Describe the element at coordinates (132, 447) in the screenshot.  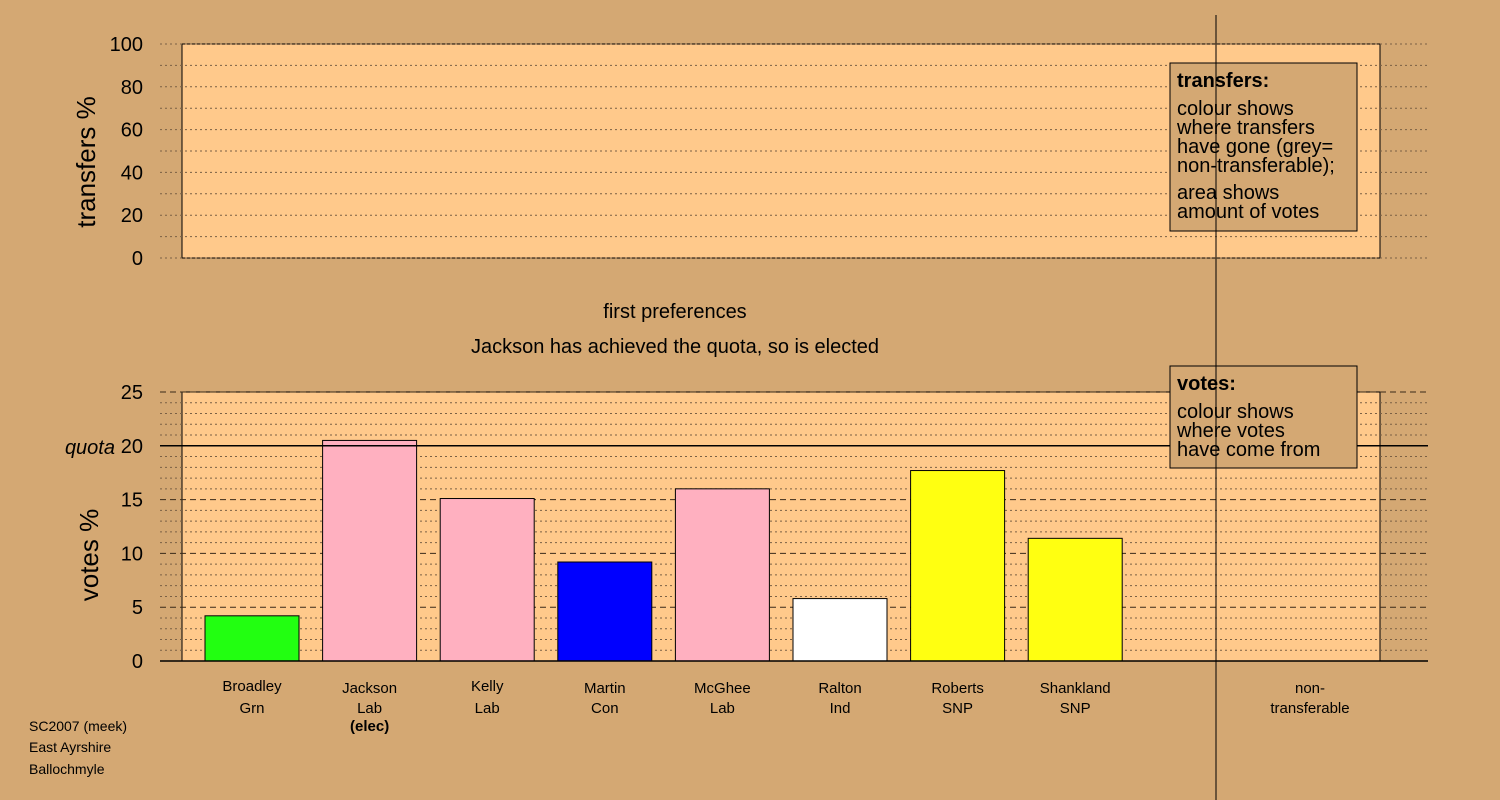
I see `votes-tick-label: 20` at that location.